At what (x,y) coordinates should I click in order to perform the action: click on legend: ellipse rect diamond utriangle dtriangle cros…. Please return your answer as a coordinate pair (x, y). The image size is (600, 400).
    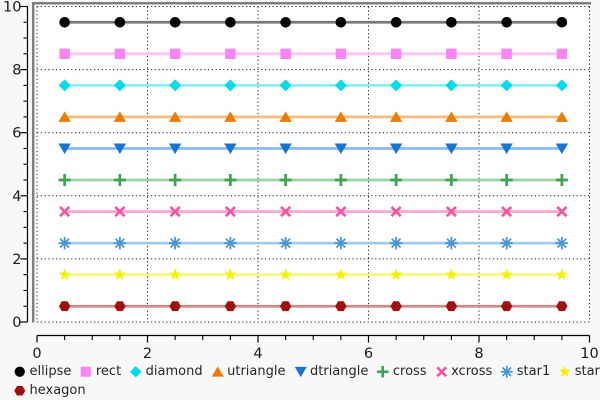
    Looking at the image, I should click on (300, 381).